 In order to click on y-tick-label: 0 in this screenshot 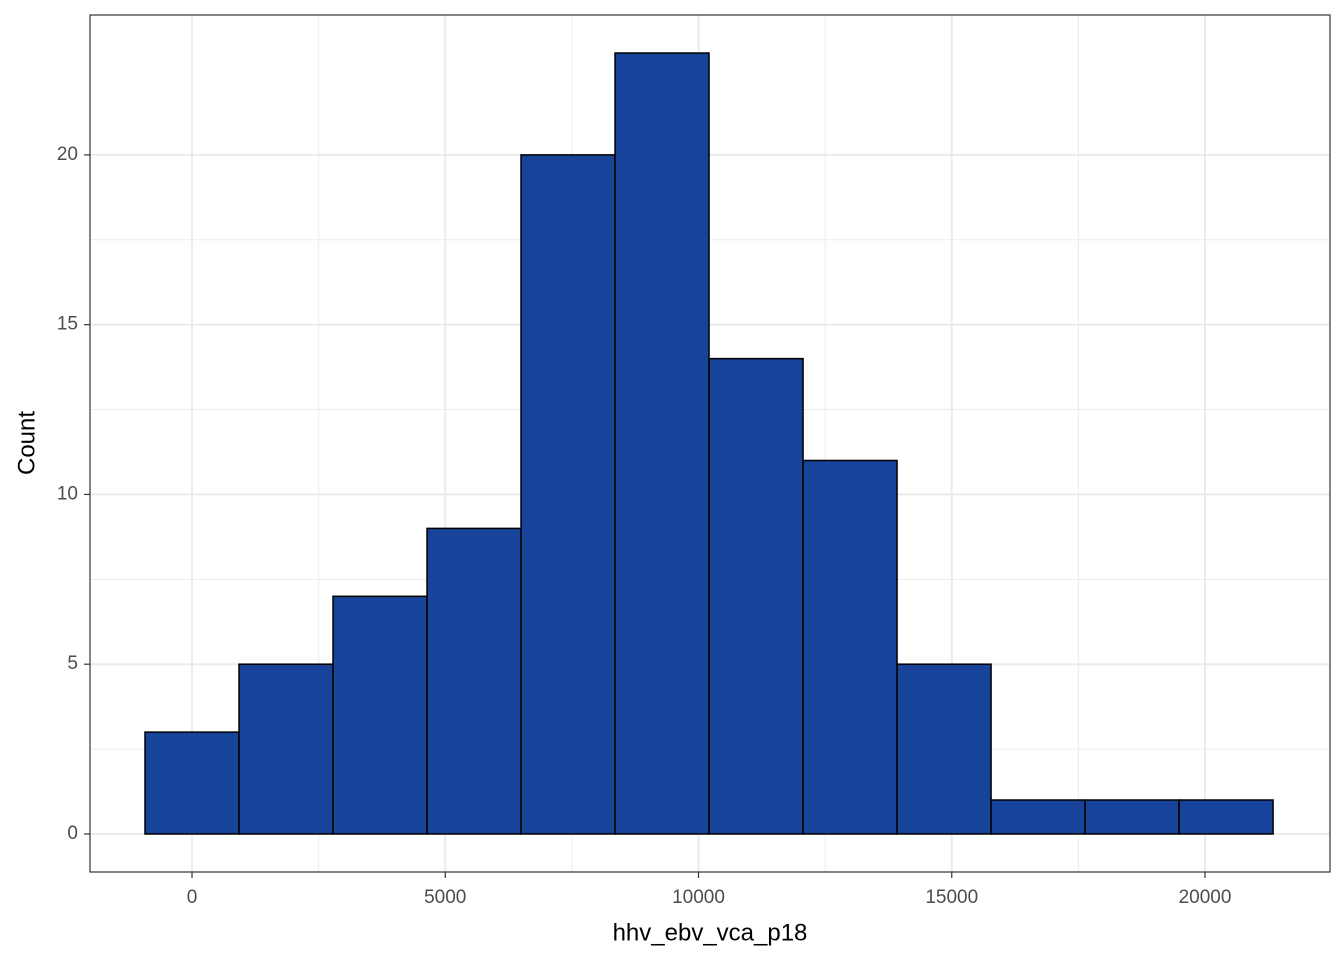, I will do `click(72, 833)`.